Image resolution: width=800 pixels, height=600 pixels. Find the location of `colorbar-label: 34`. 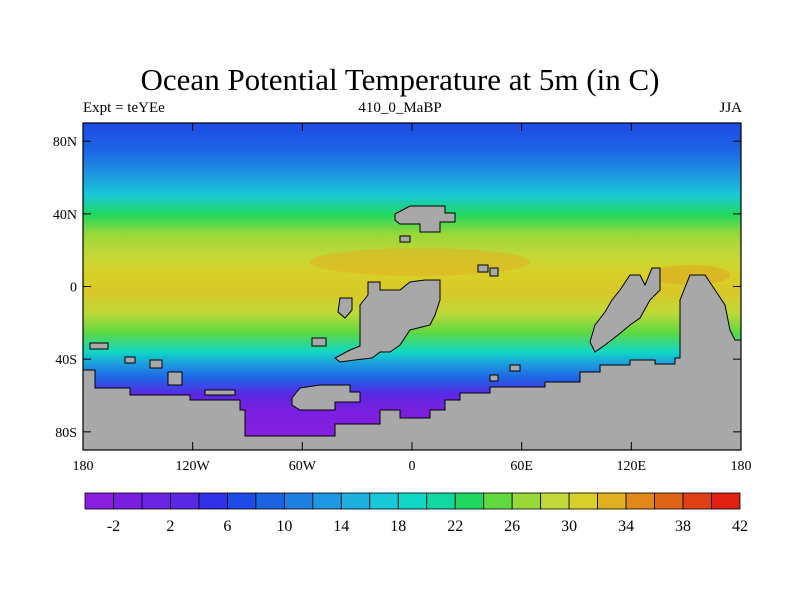

colorbar-label: 34 is located at coordinates (626, 526).